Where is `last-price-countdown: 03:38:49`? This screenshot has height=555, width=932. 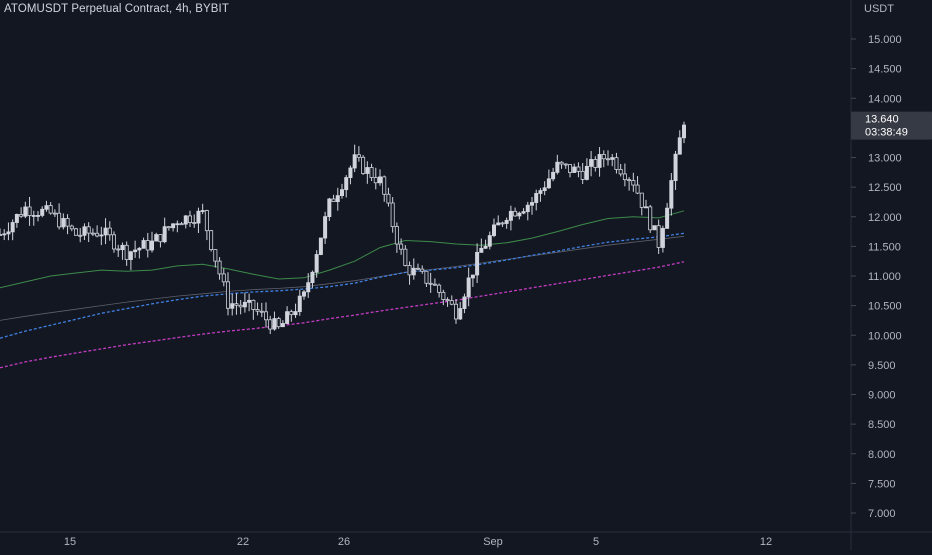
last-price-countdown: 03:38:49 is located at coordinates (886, 133).